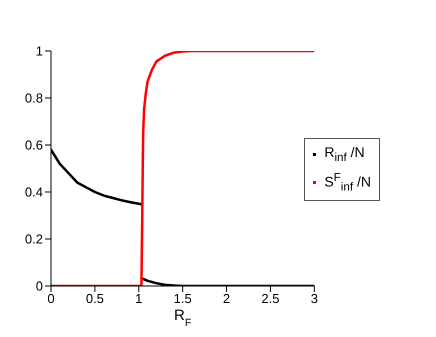 This screenshot has height=337, width=436. Describe the element at coordinates (183, 298) in the screenshot. I see `x-tick-label: 1.5` at that location.